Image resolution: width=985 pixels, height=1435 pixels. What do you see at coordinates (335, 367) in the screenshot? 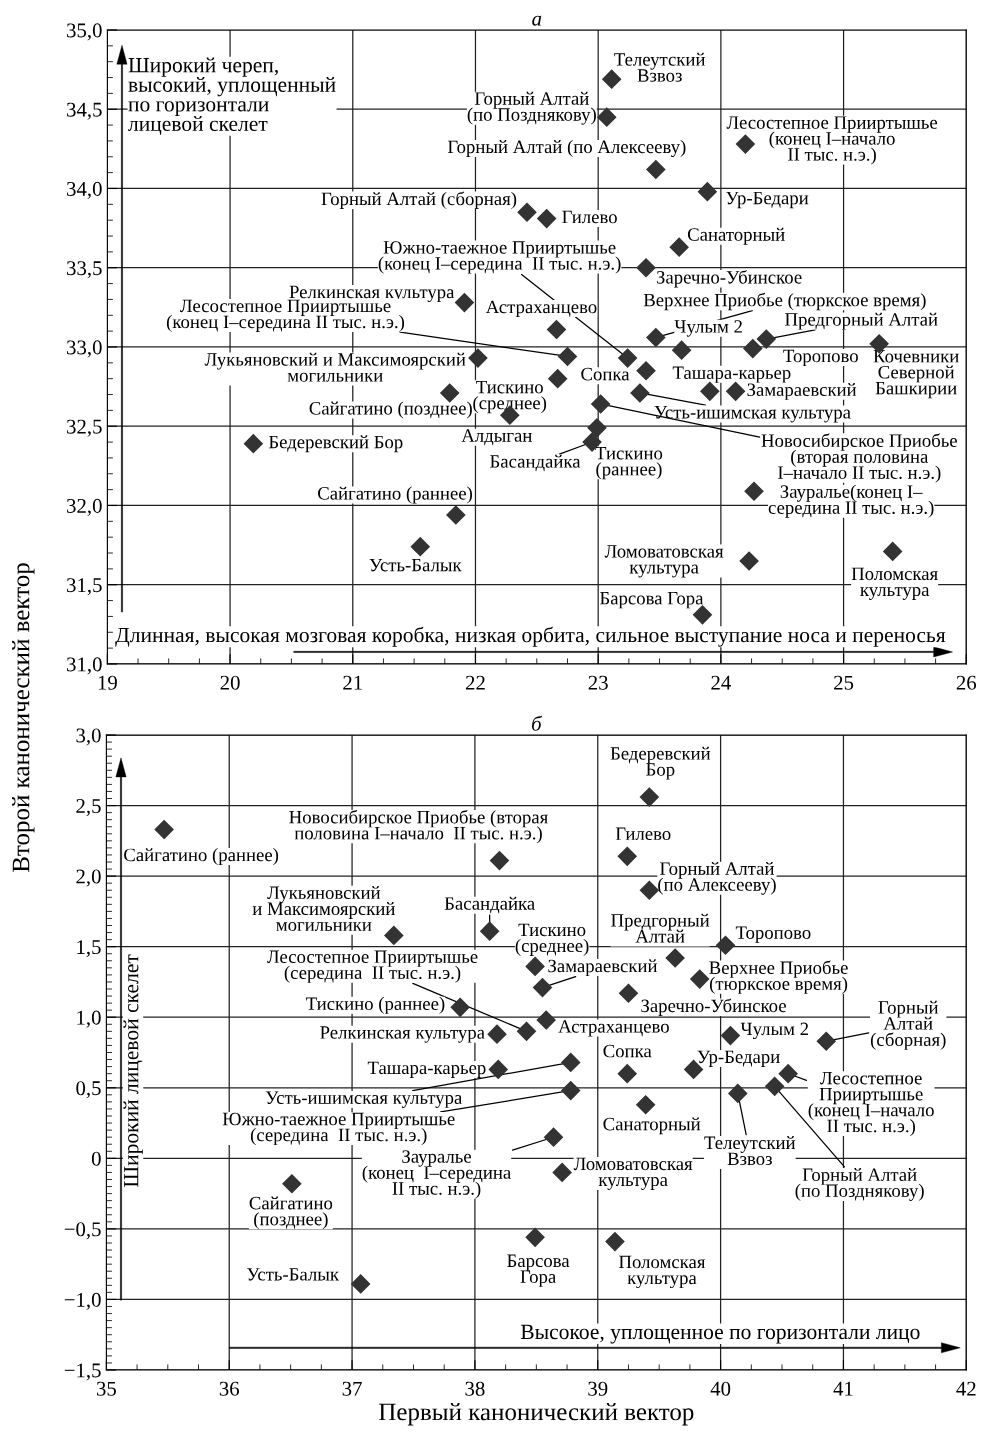
I see `annotation: Лукьяновский и Максимоярский могильники` at bounding box center [335, 367].